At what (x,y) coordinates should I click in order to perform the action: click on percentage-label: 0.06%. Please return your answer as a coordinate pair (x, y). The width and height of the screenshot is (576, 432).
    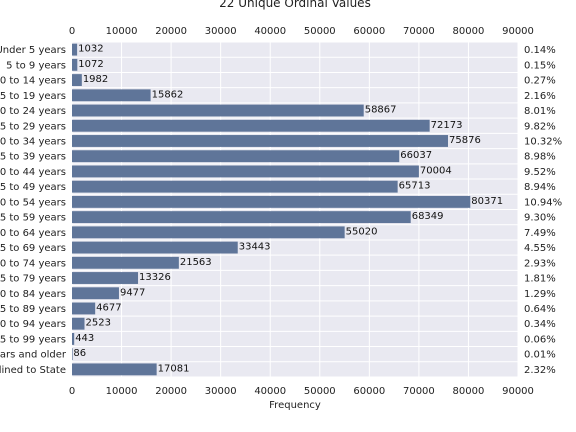
    Looking at the image, I should click on (540, 339).